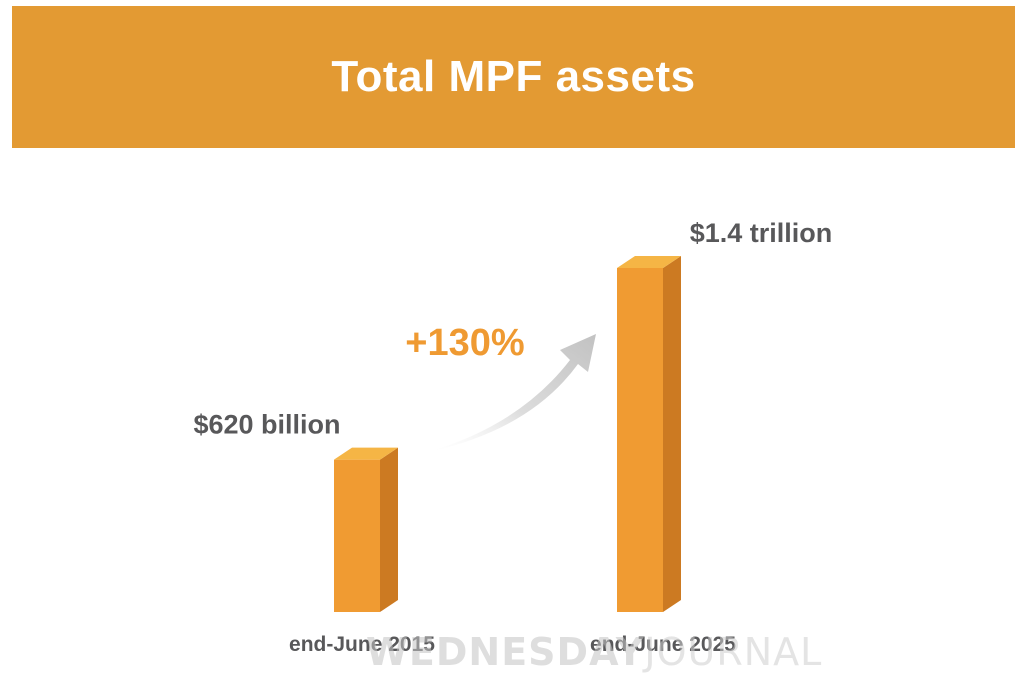 This screenshot has width=1024, height=684. Describe the element at coordinates (362, 644) in the screenshot. I see `x-tick-label: end-June 2015` at that location.